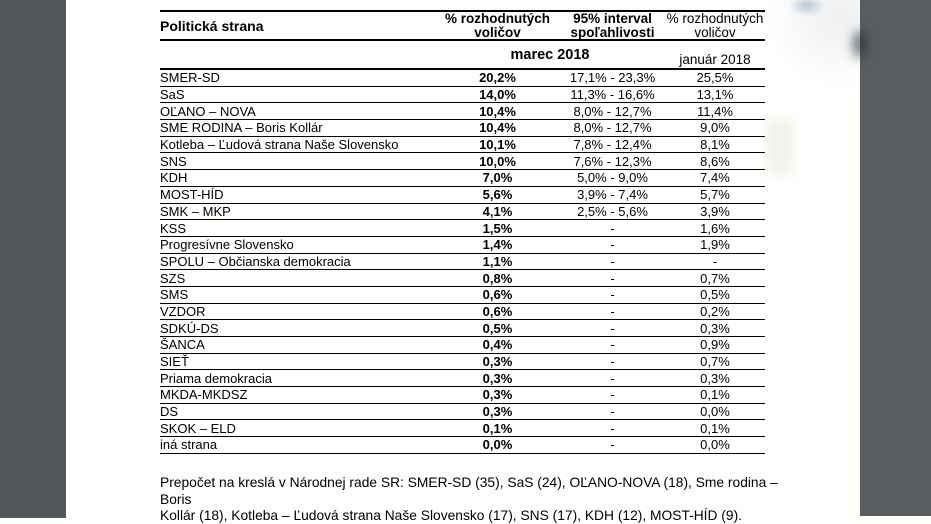 Image resolution: width=931 pixels, height=524 pixels. Describe the element at coordinates (895, 258) in the screenshot. I see `viewer-right-margin` at that location.